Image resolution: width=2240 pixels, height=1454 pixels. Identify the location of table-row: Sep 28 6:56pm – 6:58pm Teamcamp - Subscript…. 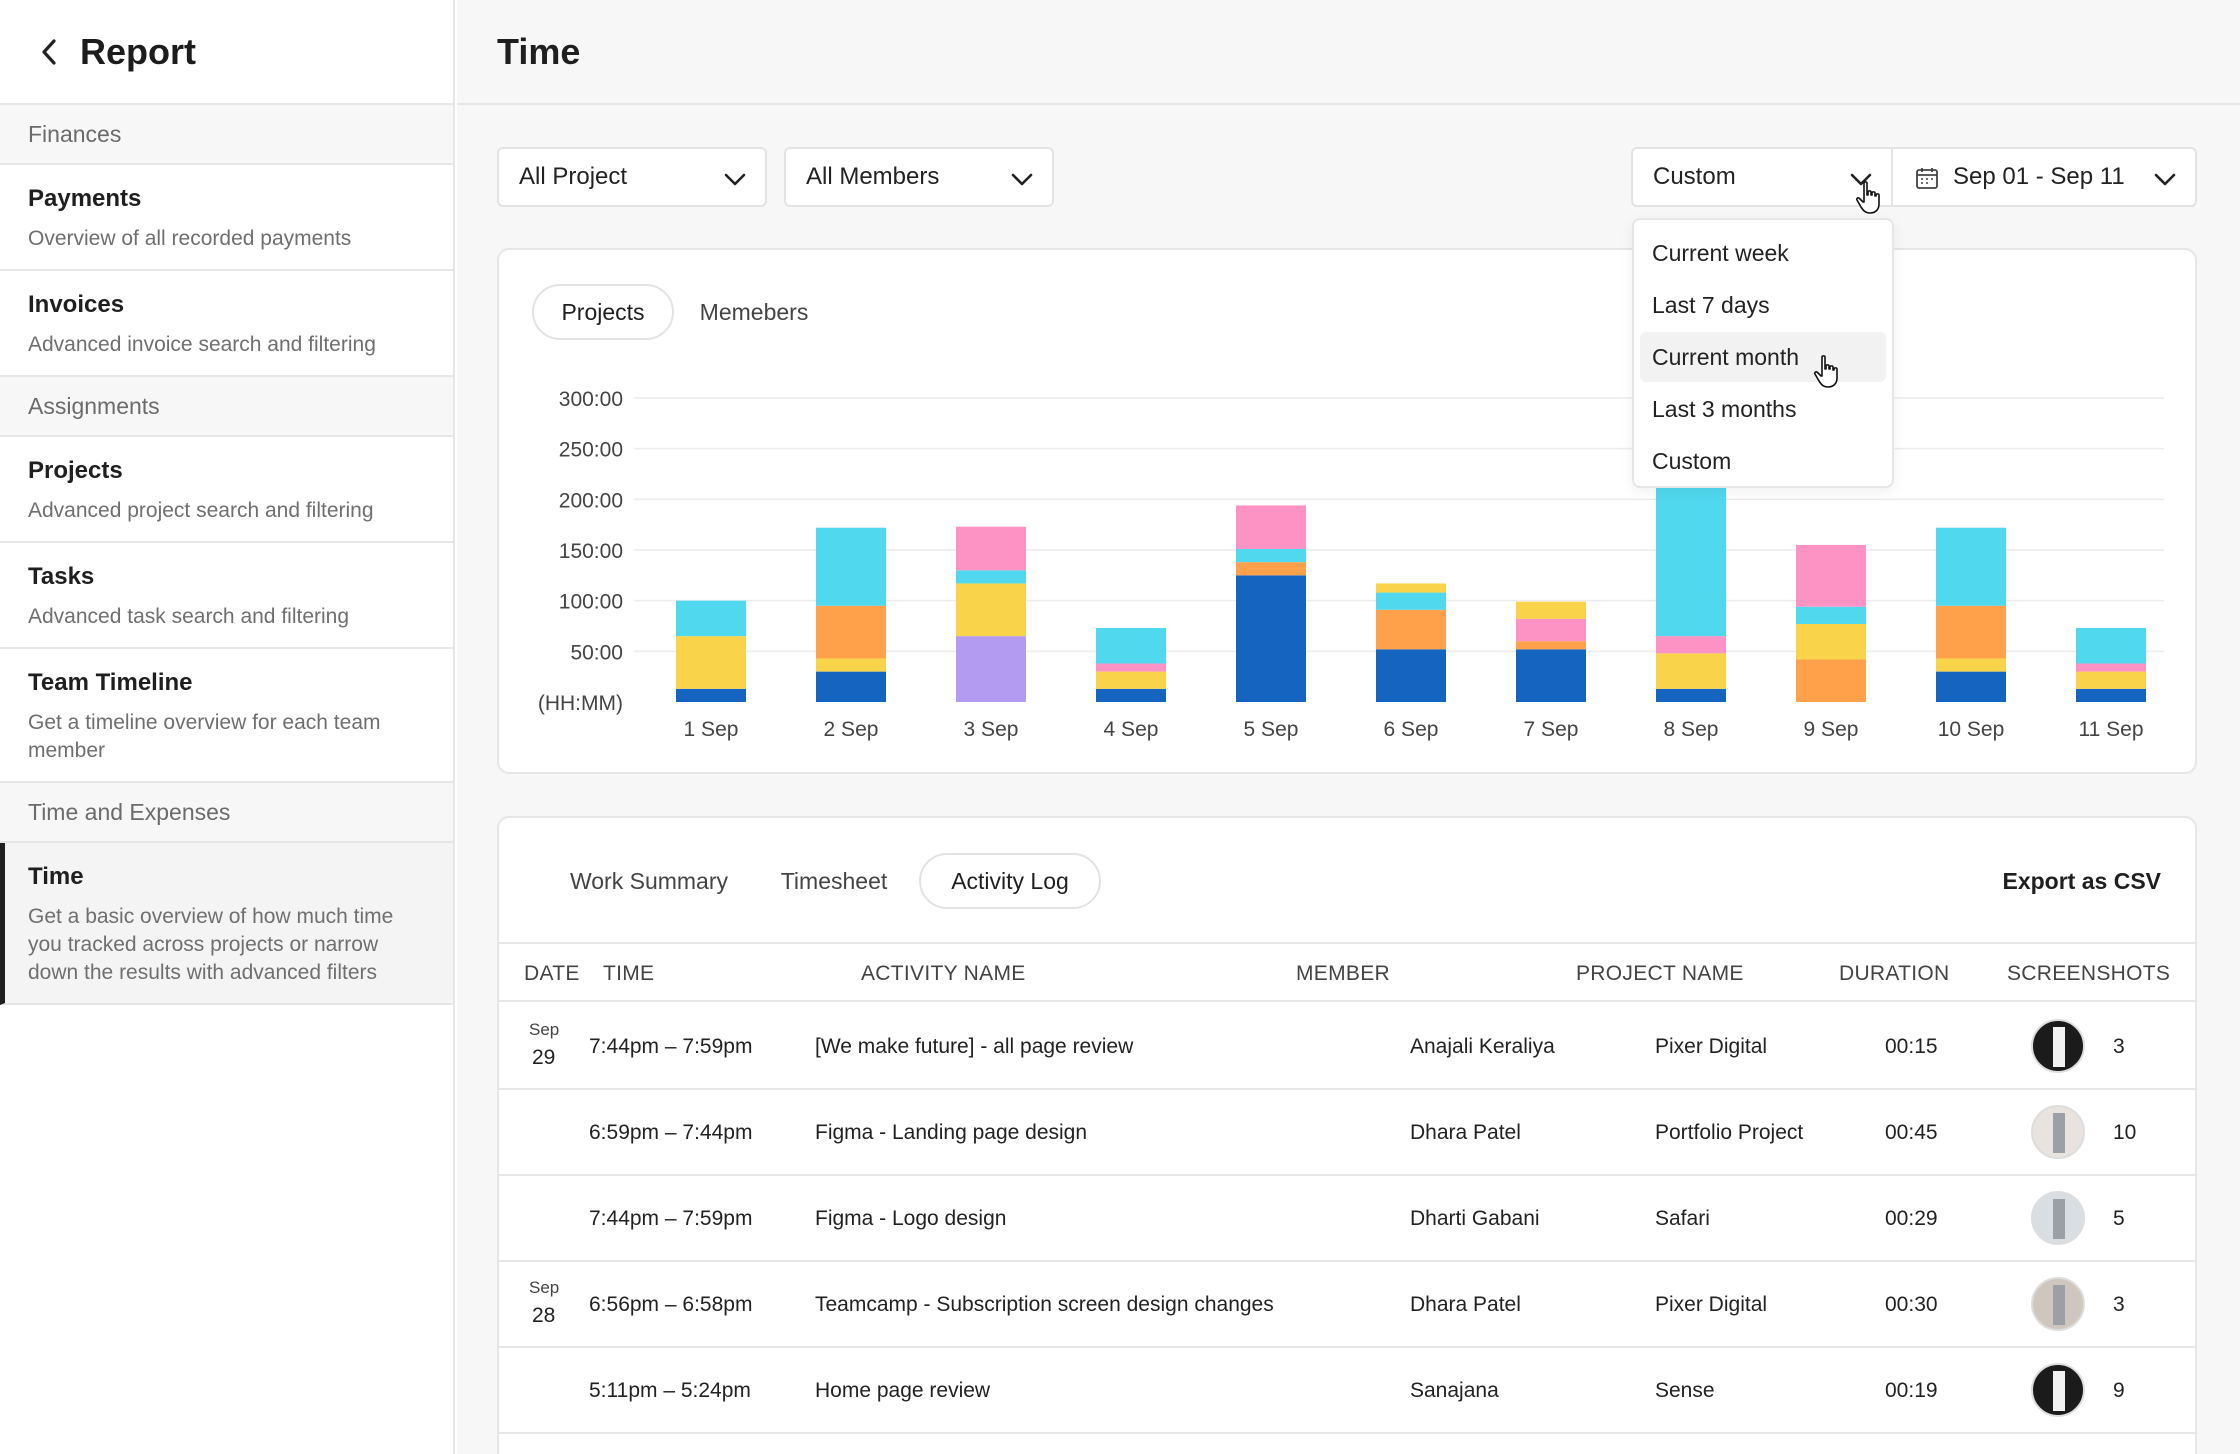
(1347, 1305).